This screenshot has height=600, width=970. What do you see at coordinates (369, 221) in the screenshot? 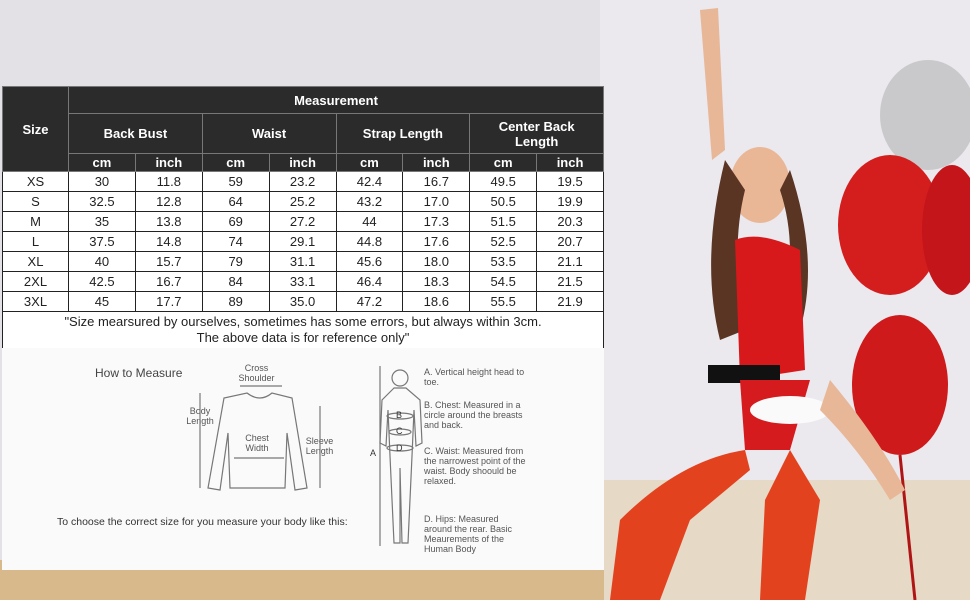
I see `cell: 44` at bounding box center [369, 221].